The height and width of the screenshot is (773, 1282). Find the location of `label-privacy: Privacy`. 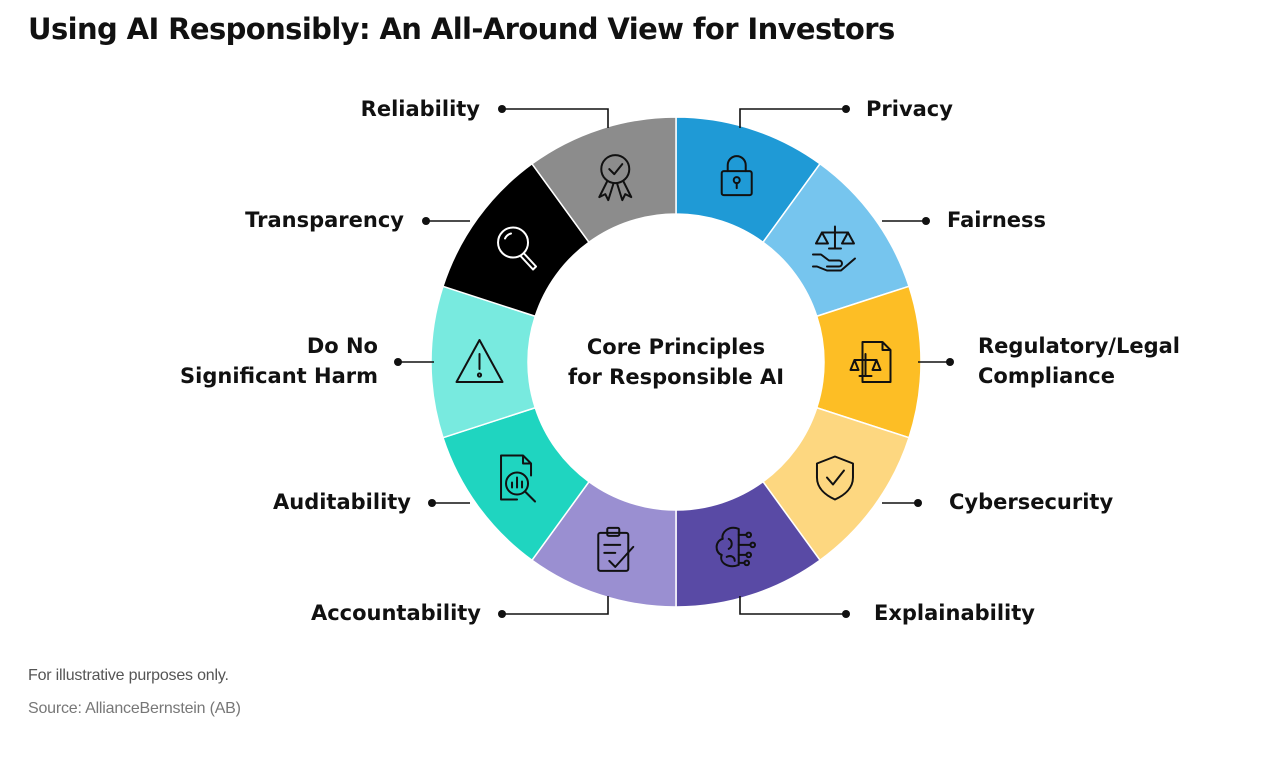

label-privacy: Privacy is located at coordinates (909, 109).